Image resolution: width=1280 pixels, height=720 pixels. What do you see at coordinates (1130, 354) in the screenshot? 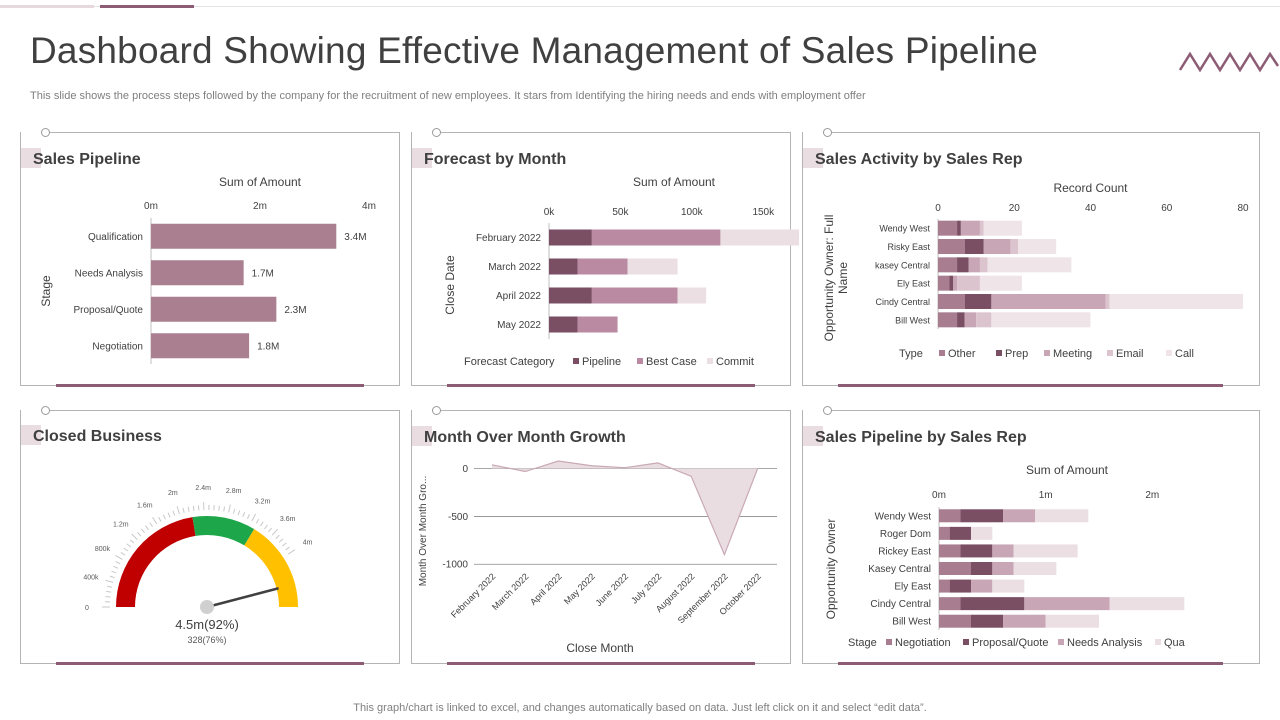
I see `legend-label: Email` at bounding box center [1130, 354].